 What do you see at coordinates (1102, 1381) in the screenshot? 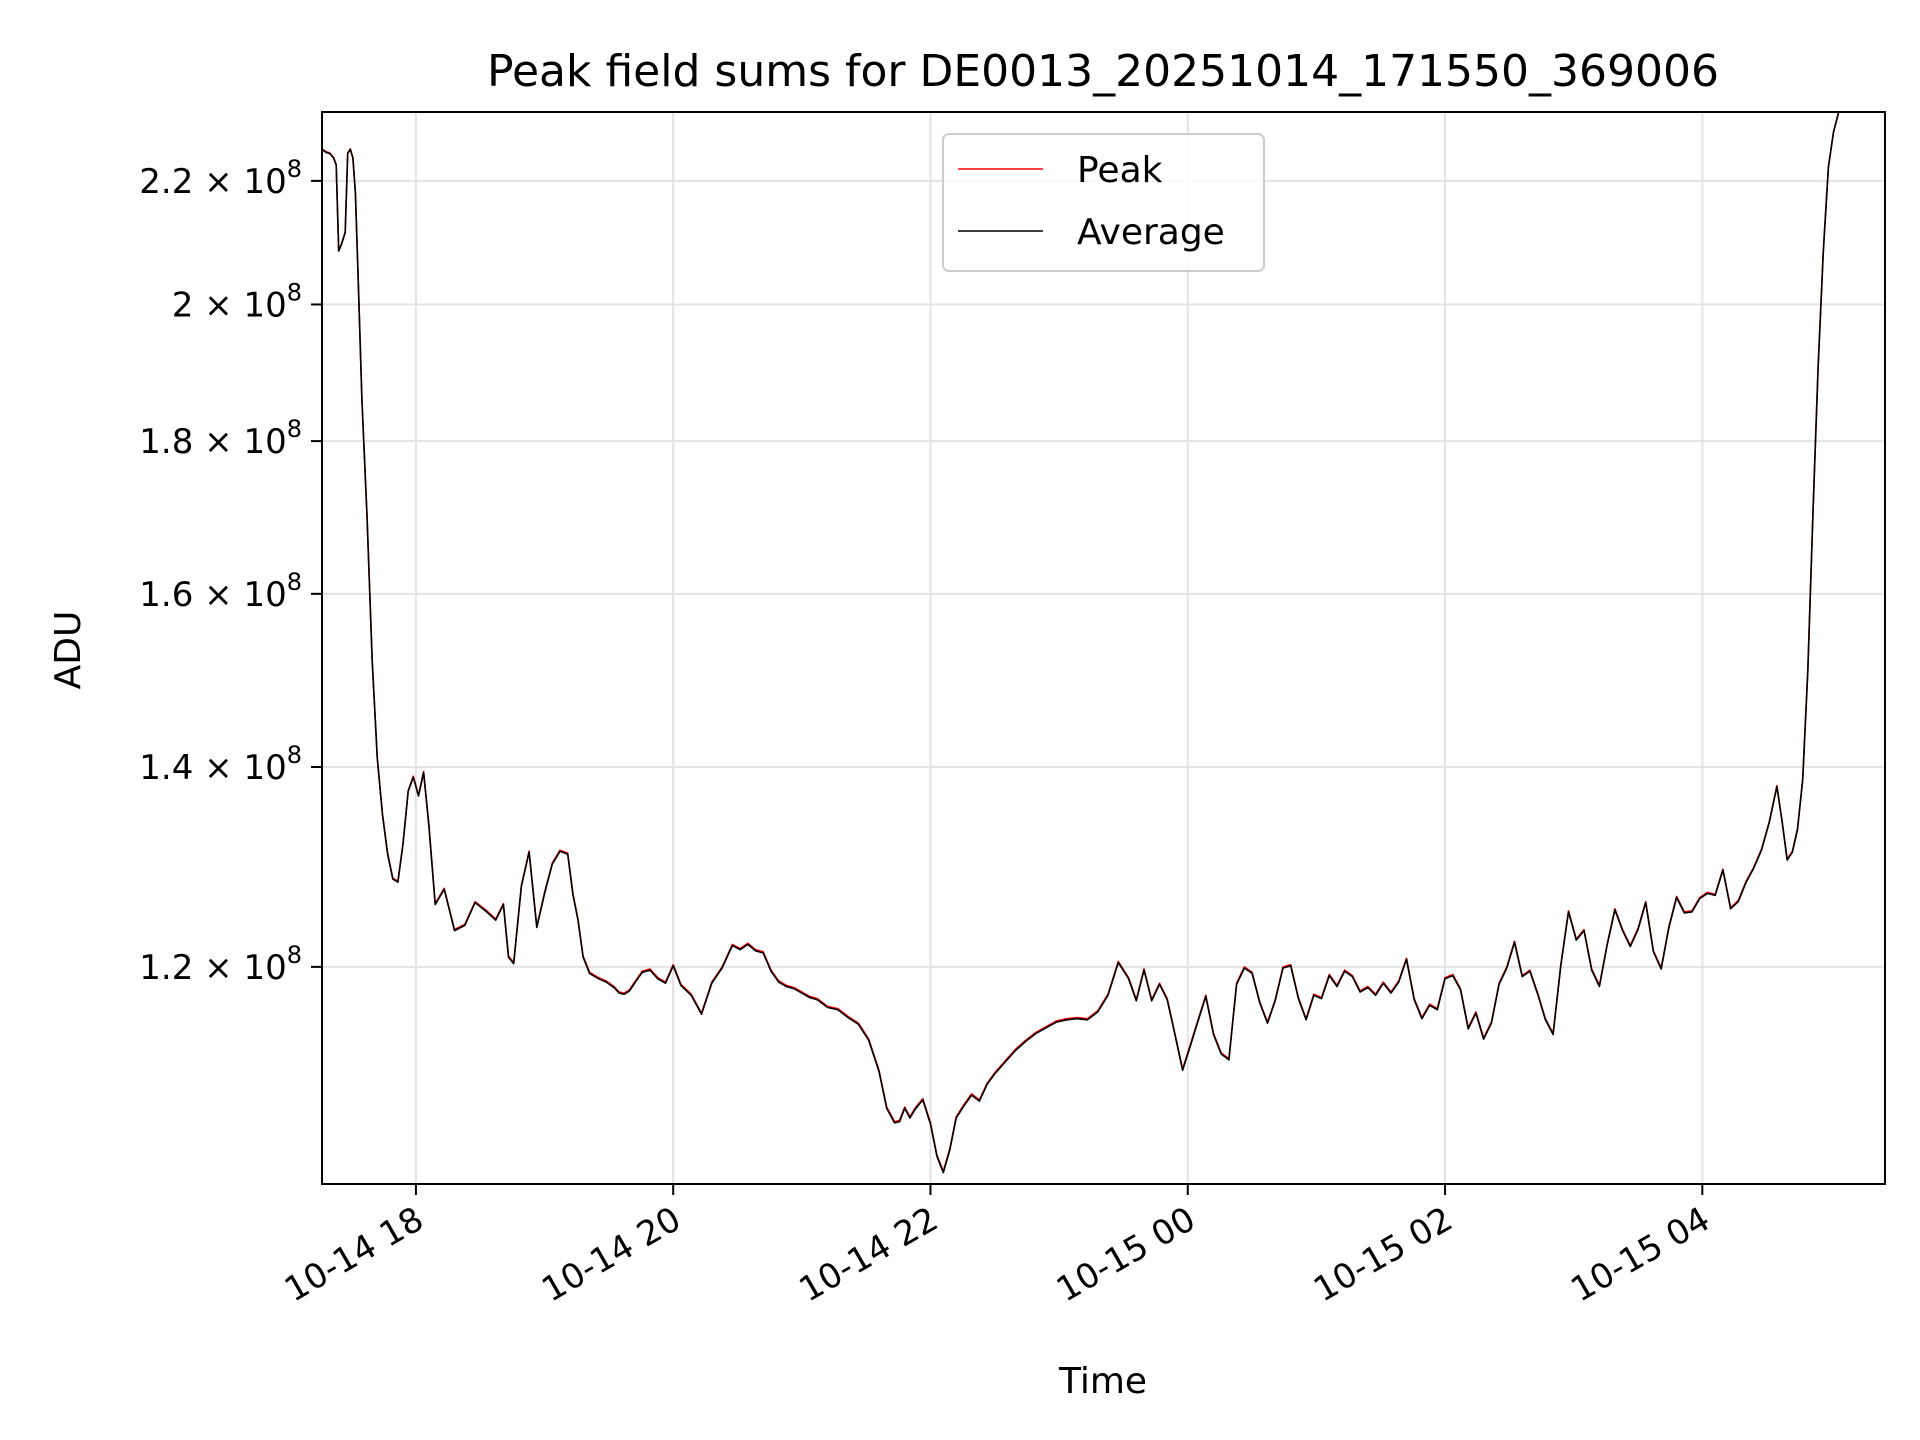
I see `x-axis-label: Time` at bounding box center [1102, 1381].